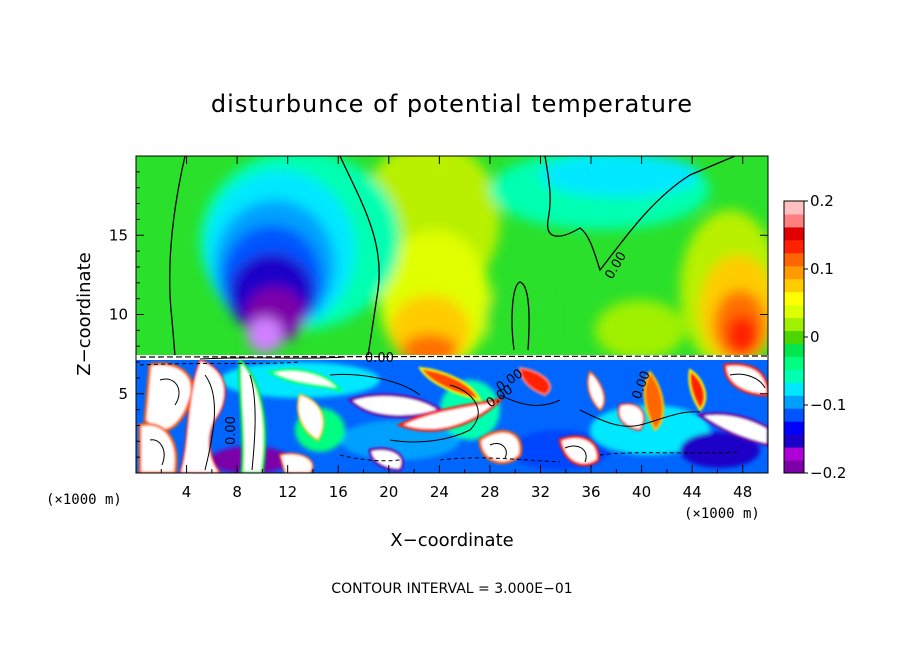 The height and width of the screenshot is (654, 904). I want to click on y-tick-label: 15, so click(118, 235).